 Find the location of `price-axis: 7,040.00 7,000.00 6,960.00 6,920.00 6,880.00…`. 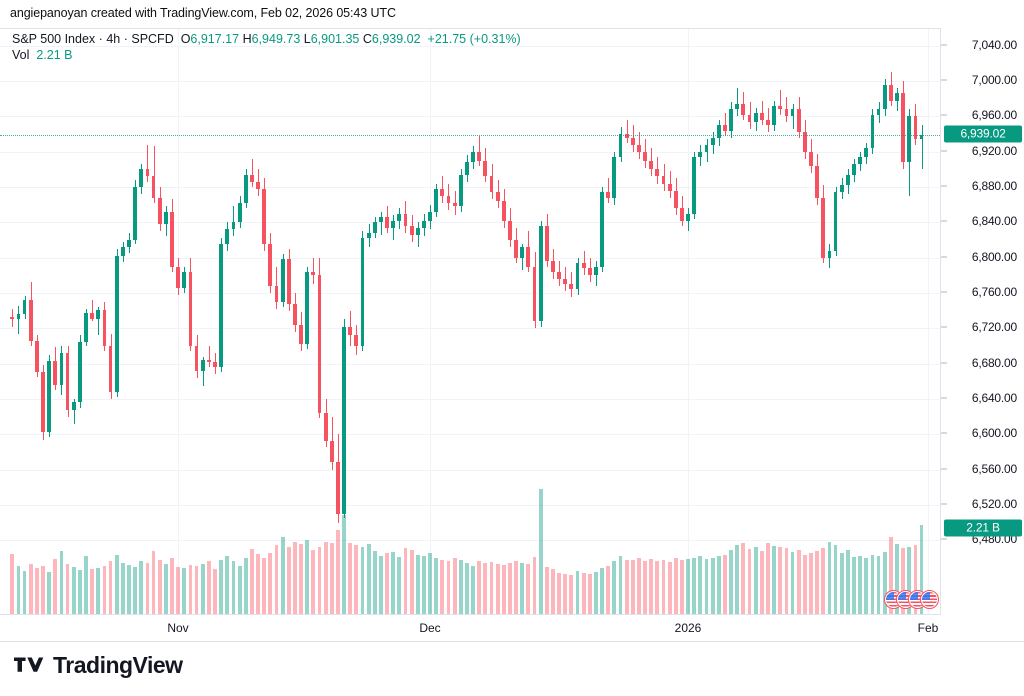

price-axis: 7,040.00 7,000.00 6,960.00 6,920.00 6,880.00… is located at coordinates (982, 321).